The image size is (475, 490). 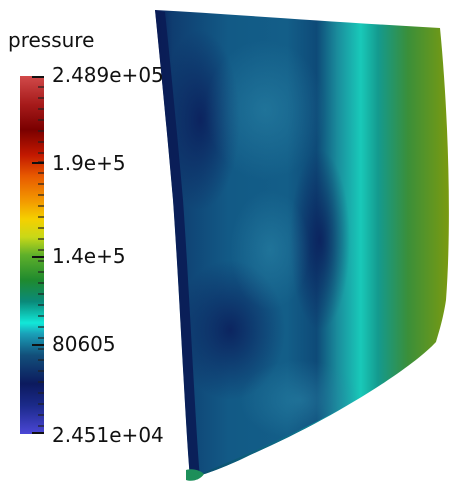 What do you see at coordinates (32, 255) in the screenshot?
I see `colorbar` at bounding box center [32, 255].